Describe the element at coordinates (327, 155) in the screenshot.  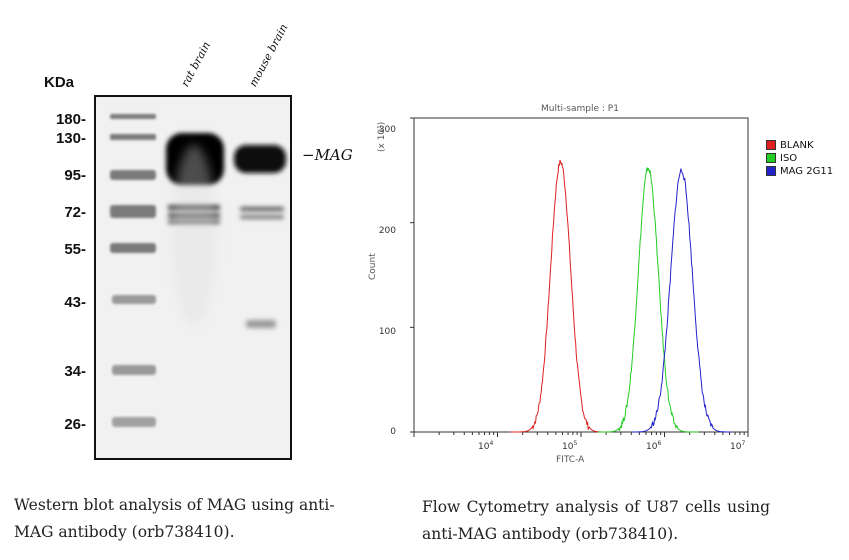
I see `mag-band-label: −MAG` at that location.